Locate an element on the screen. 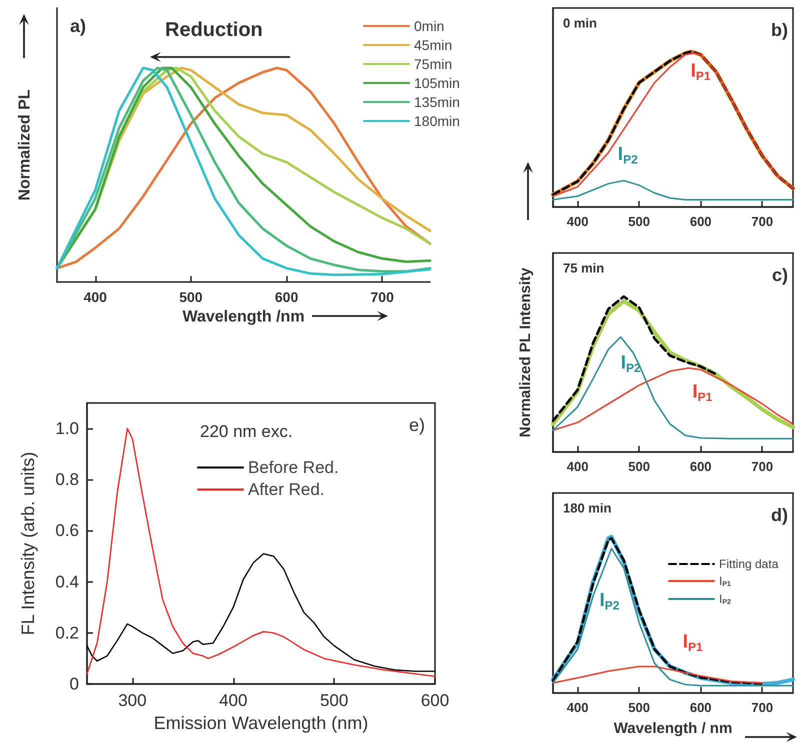 This screenshot has height=751, width=808. y-axis-title: Normalized PL Intensity is located at coordinates (525, 352).